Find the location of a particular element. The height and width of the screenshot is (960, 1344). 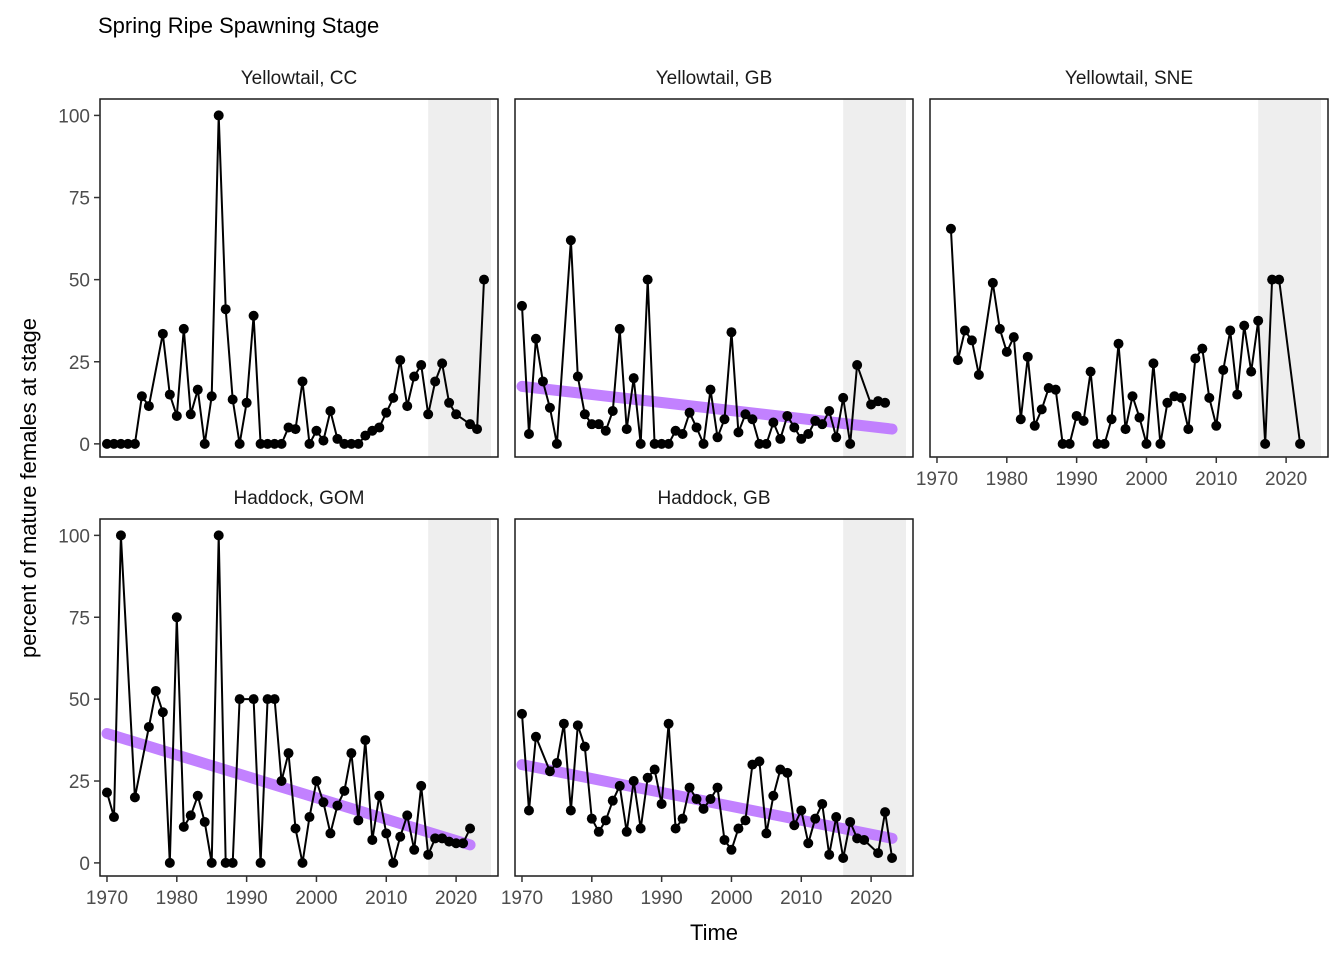

y-tick-label: 100 is located at coordinates (74, 116).